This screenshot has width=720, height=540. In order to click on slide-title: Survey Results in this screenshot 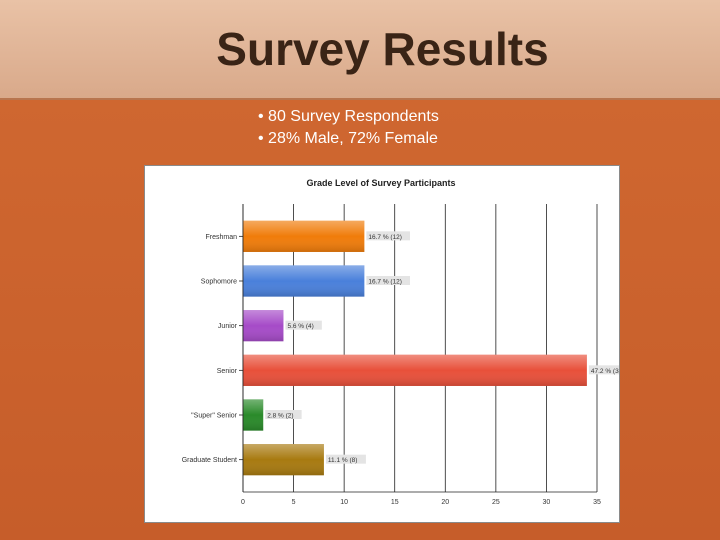, I will do `click(382, 49)`.